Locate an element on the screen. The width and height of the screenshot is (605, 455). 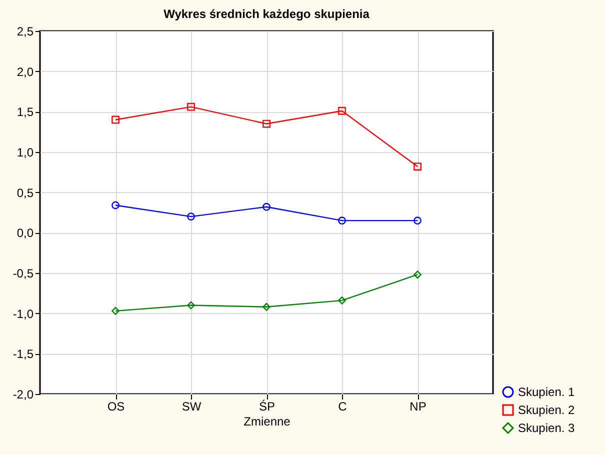
y-tick-label: 1,0 is located at coordinates (25, 153).